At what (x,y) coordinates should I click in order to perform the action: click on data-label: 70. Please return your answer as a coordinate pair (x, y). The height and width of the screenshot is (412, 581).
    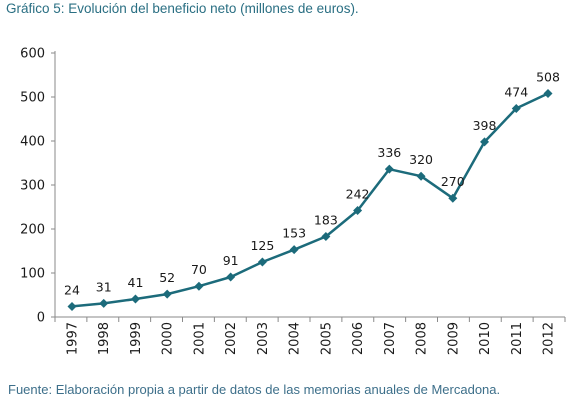
    Looking at the image, I should click on (199, 269).